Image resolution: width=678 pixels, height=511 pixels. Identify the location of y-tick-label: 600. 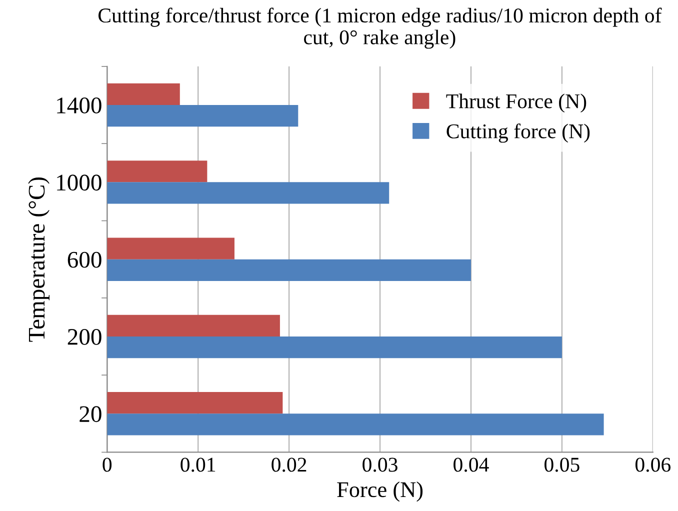
(85, 260).